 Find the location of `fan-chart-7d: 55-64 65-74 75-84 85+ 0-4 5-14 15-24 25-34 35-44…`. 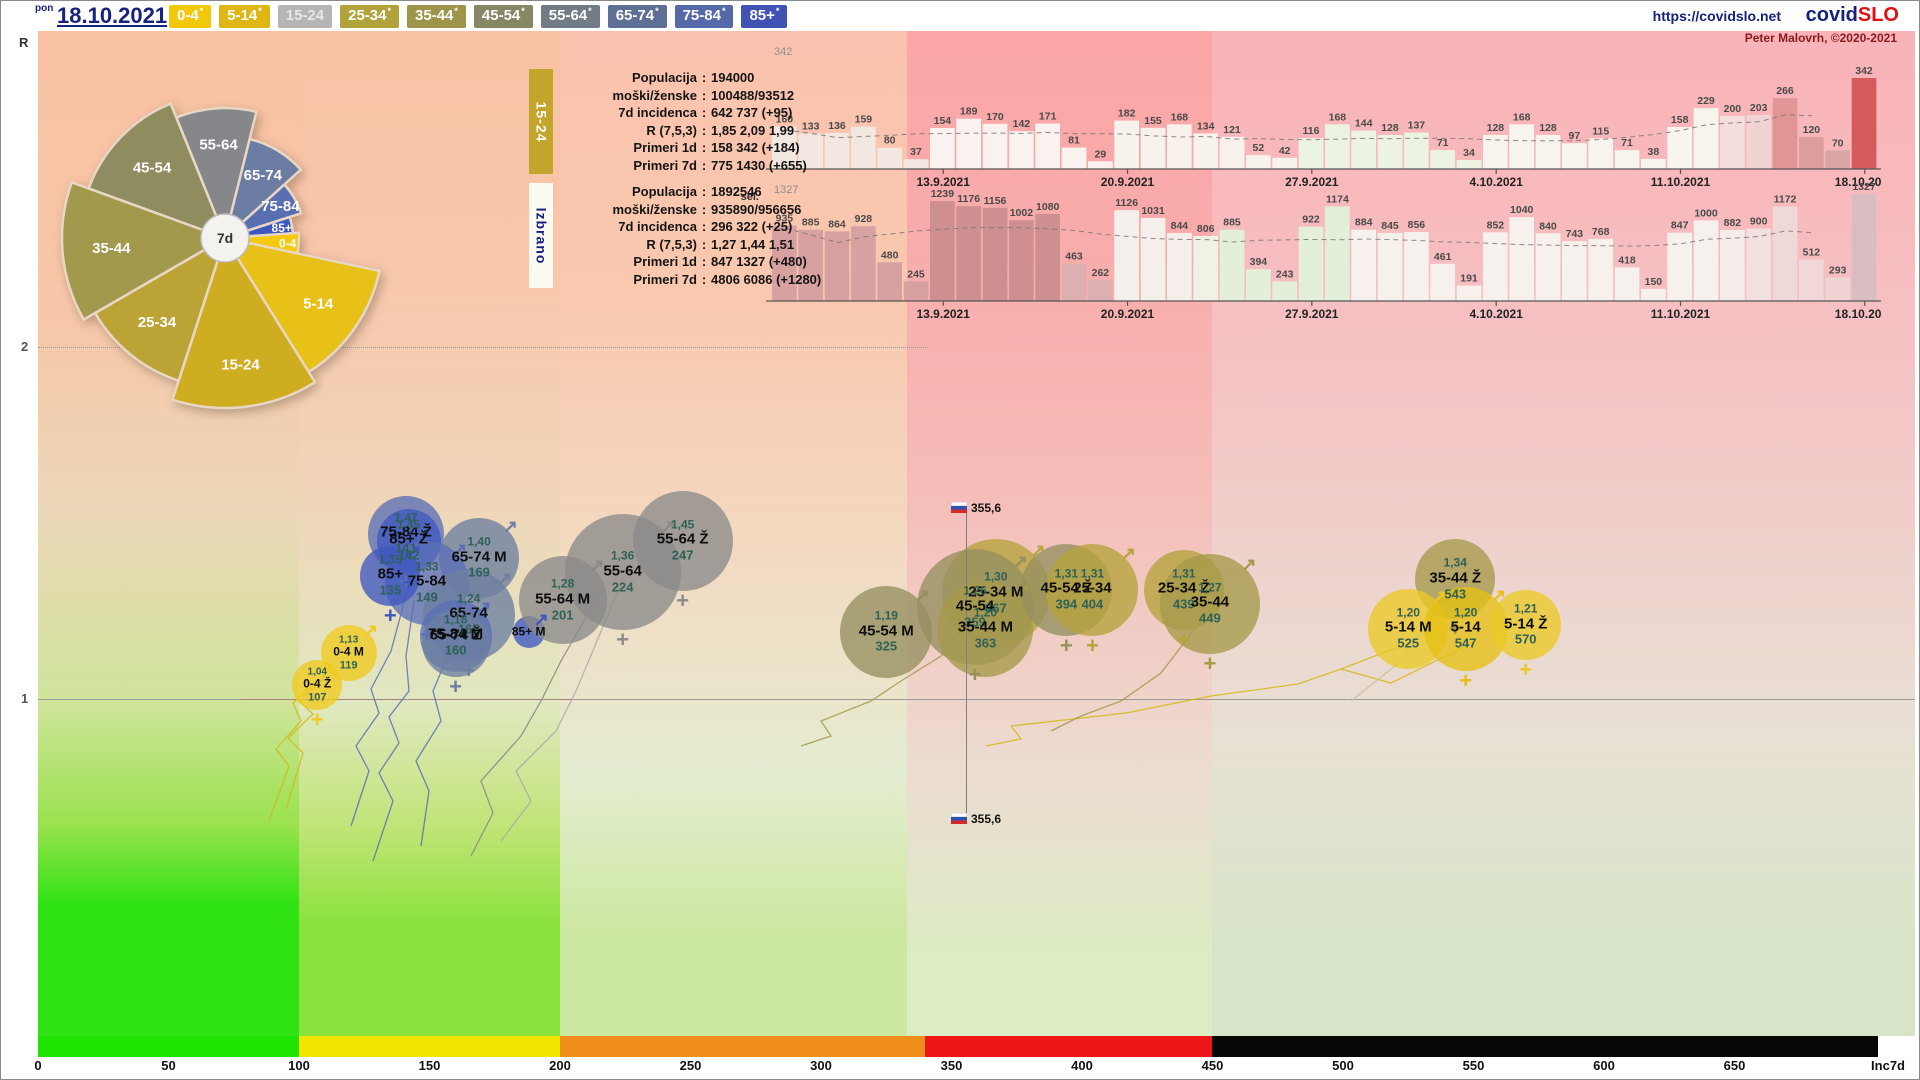

fan-chart-7d: 55-64 65-74 75-84 85+ 0-4 5-14 15-24 25-34 35-44… is located at coordinates (231, 253).